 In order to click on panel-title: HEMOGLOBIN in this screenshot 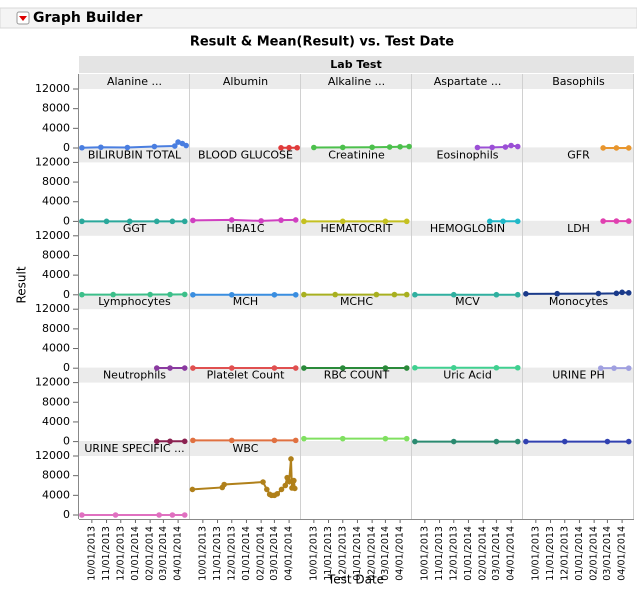, I will do `click(467, 228)`.